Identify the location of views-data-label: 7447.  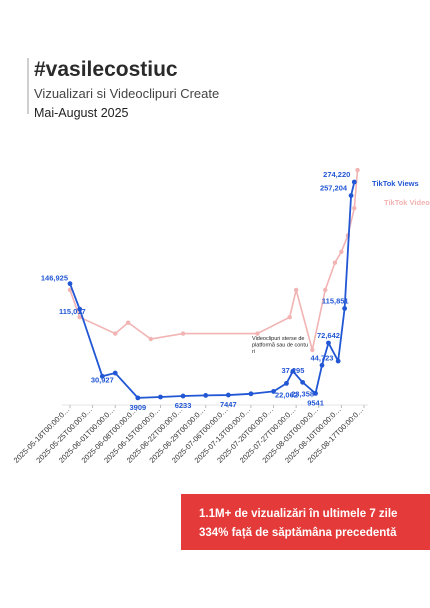
(228, 404).